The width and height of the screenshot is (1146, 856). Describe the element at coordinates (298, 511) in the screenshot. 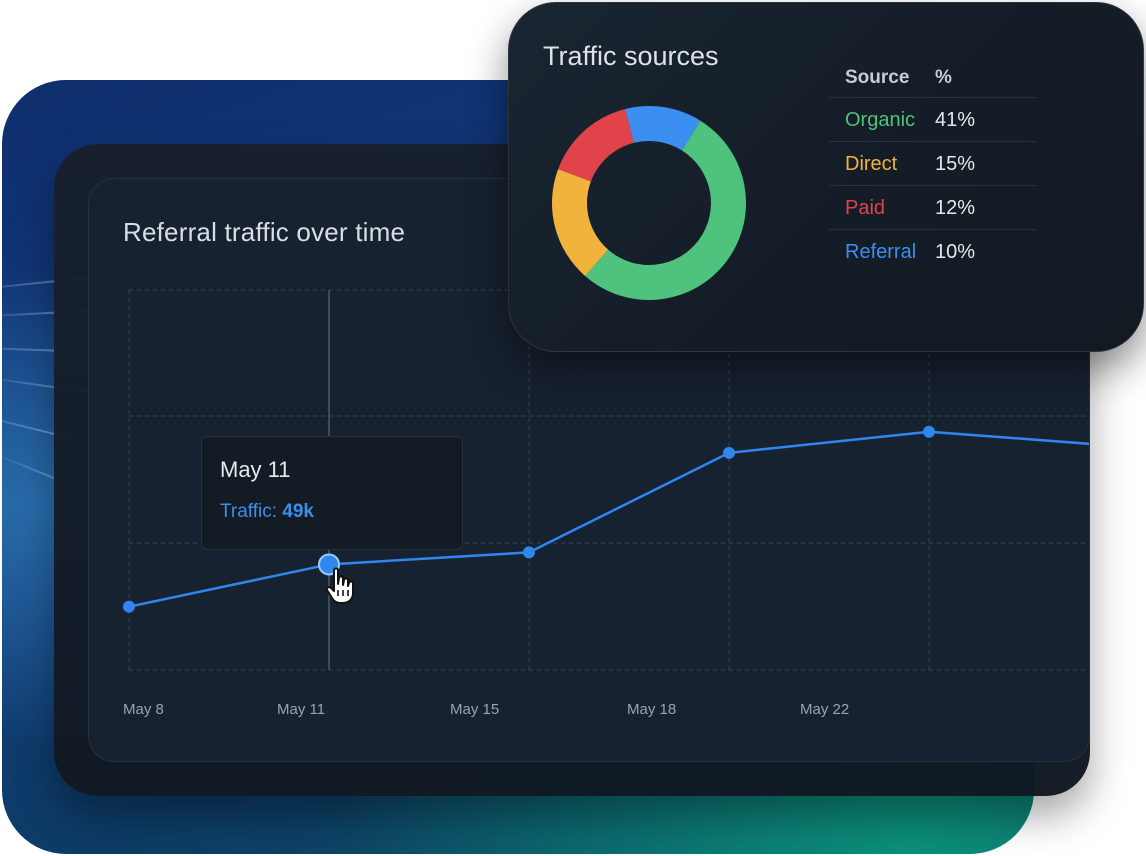

I see `tooltip-value: 49k` at that location.